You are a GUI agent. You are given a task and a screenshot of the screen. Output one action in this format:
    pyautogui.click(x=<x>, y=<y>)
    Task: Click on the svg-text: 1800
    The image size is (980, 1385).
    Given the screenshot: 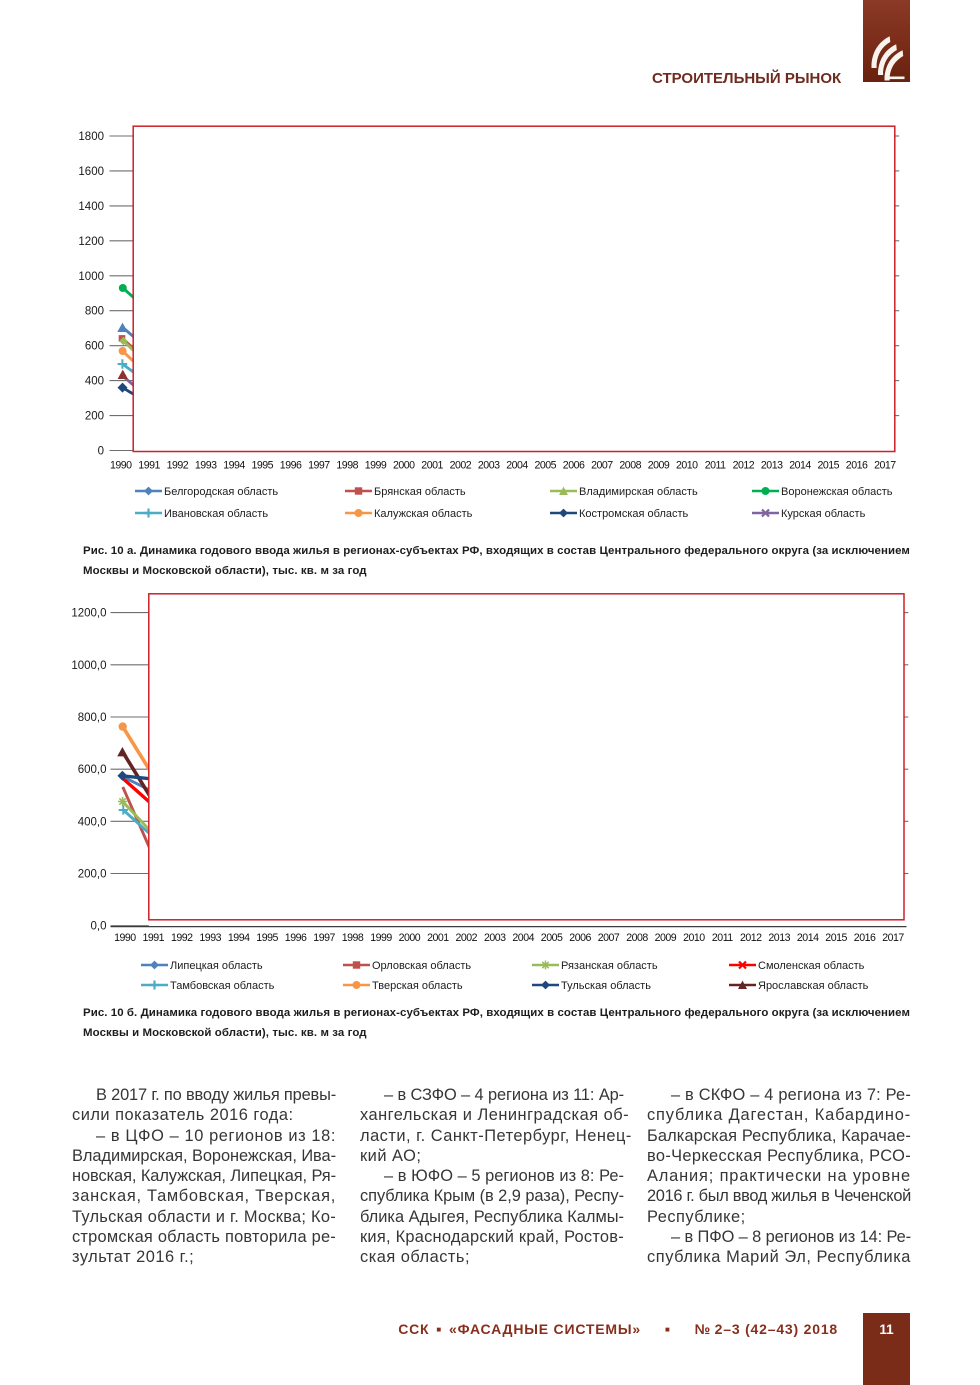 What is the action you would take?
    pyautogui.click(x=91, y=137)
    